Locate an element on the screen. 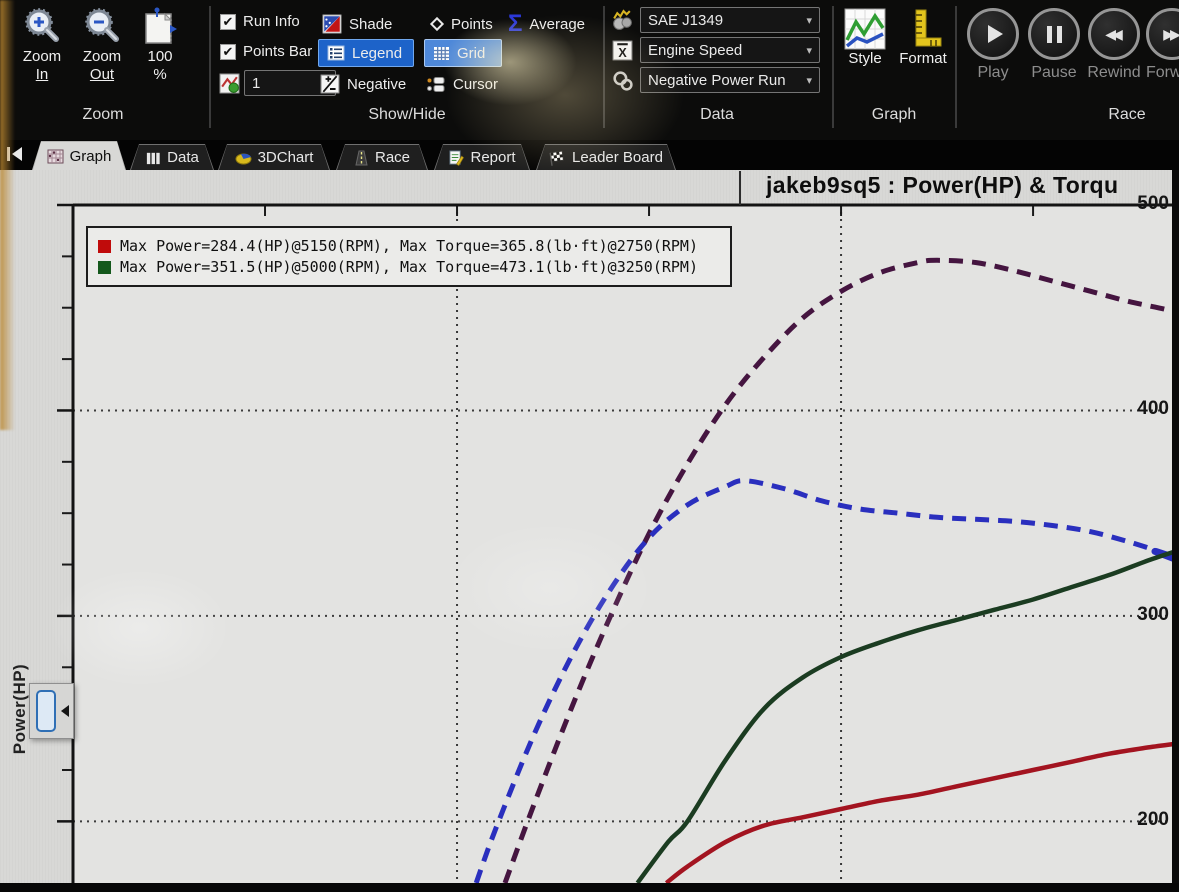 The image size is (1179, 892). zoom-out-label-line1: Zoom is located at coordinates (102, 56).